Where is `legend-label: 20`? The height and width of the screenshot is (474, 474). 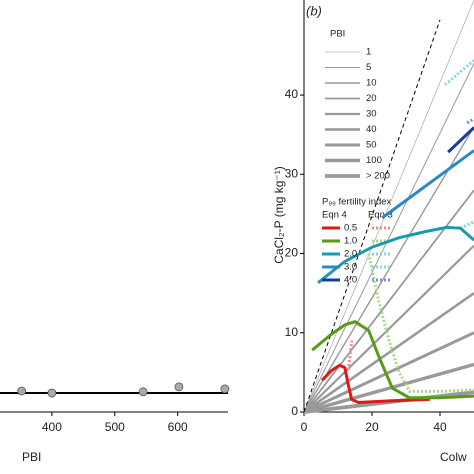 legend-label: 20 is located at coordinates (371, 98).